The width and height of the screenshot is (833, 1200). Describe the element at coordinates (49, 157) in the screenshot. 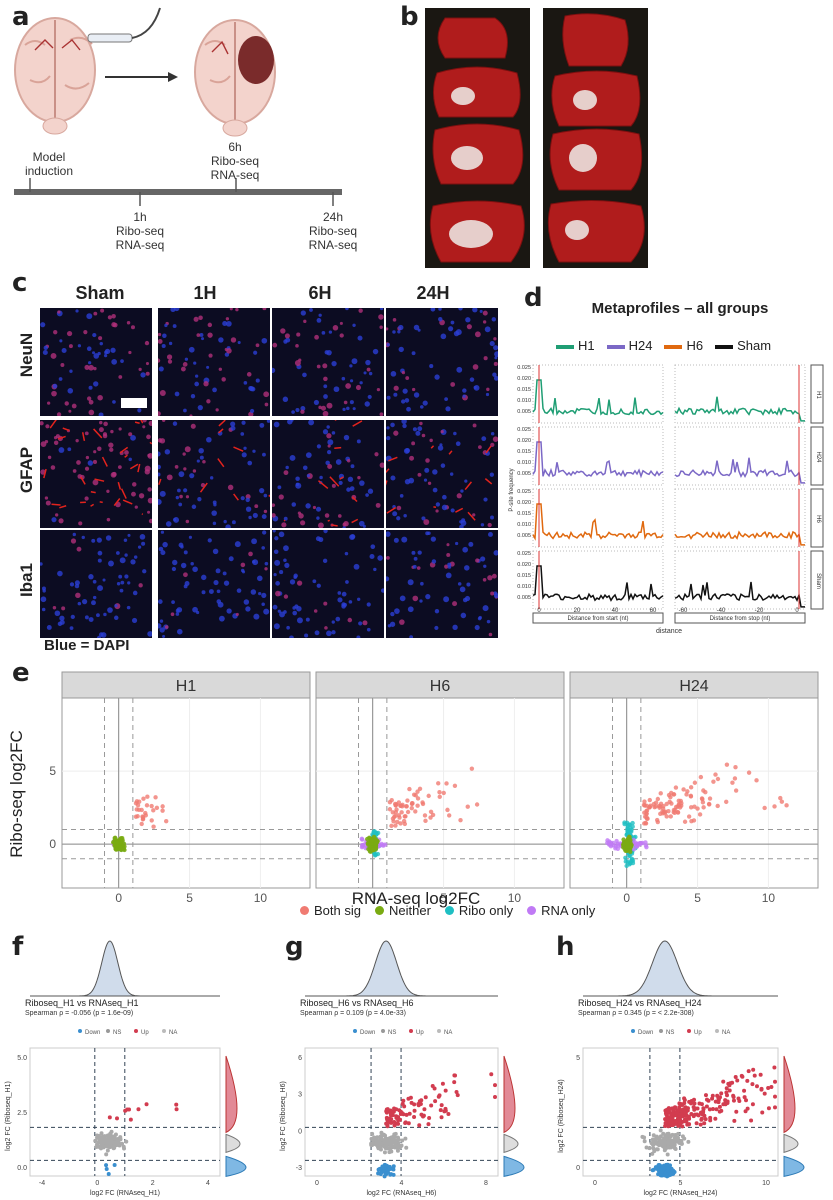

I see `timeline-label-model: Model` at that location.